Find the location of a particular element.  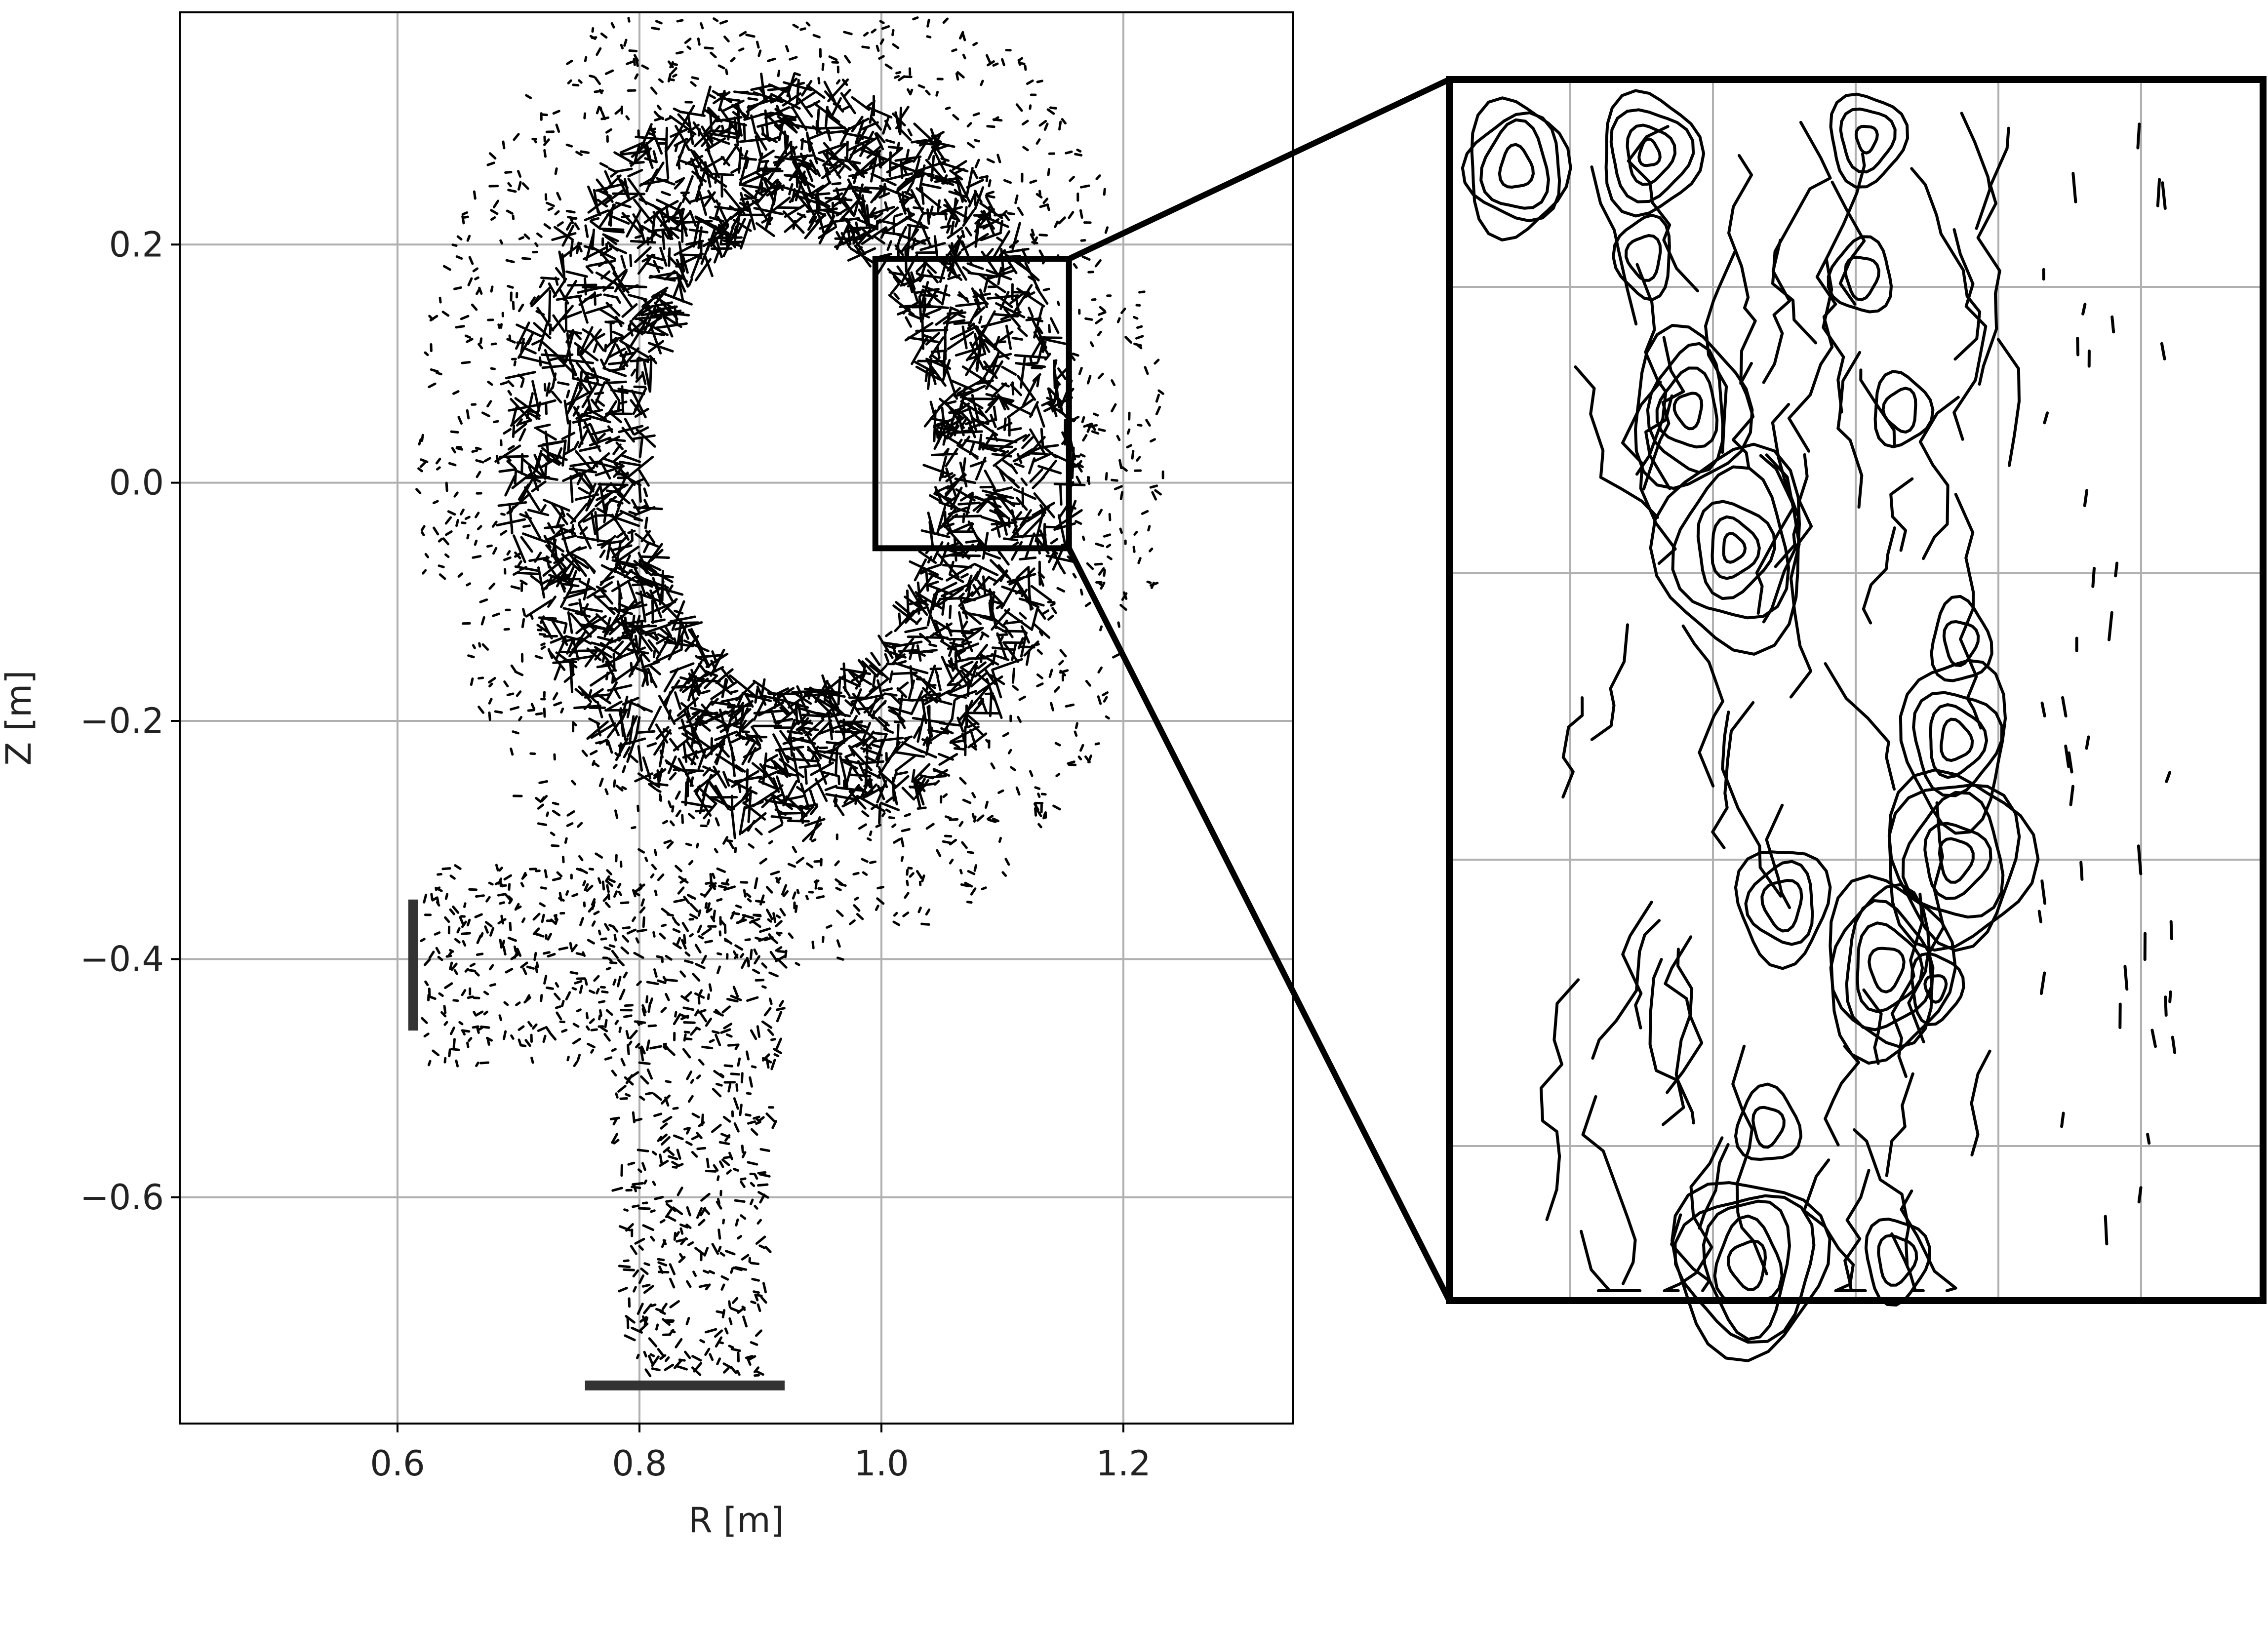

y-tick-label: 0.0 is located at coordinates (137, 483).